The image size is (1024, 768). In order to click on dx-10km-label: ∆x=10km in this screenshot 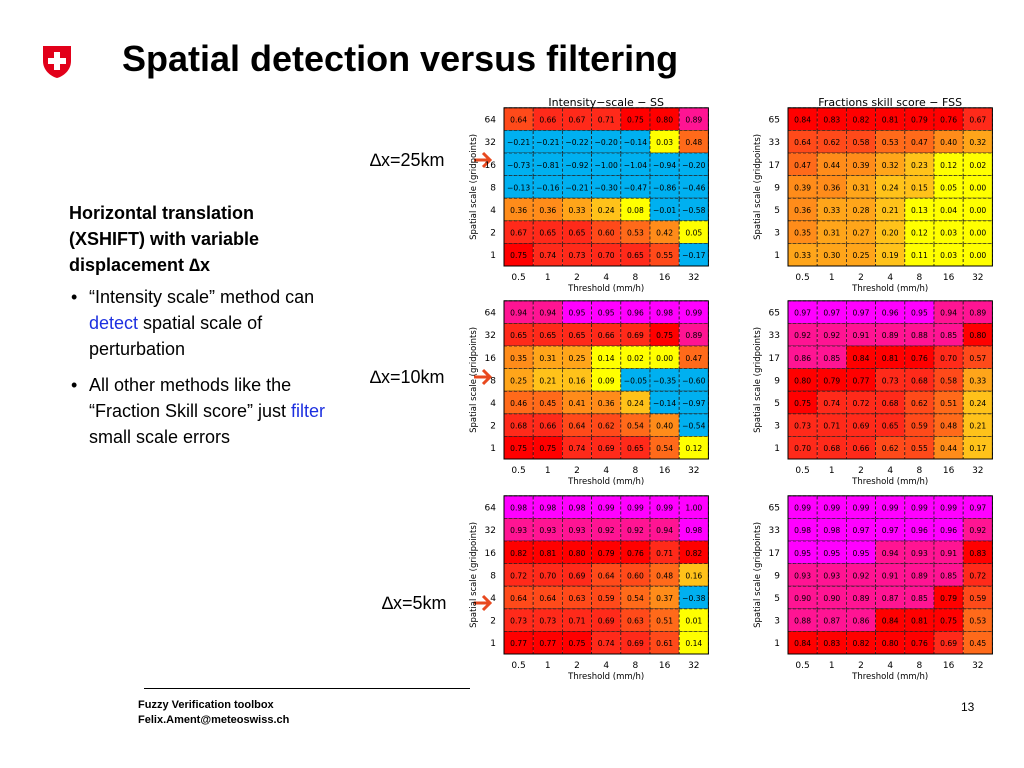, I will do `click(407, 377)`.